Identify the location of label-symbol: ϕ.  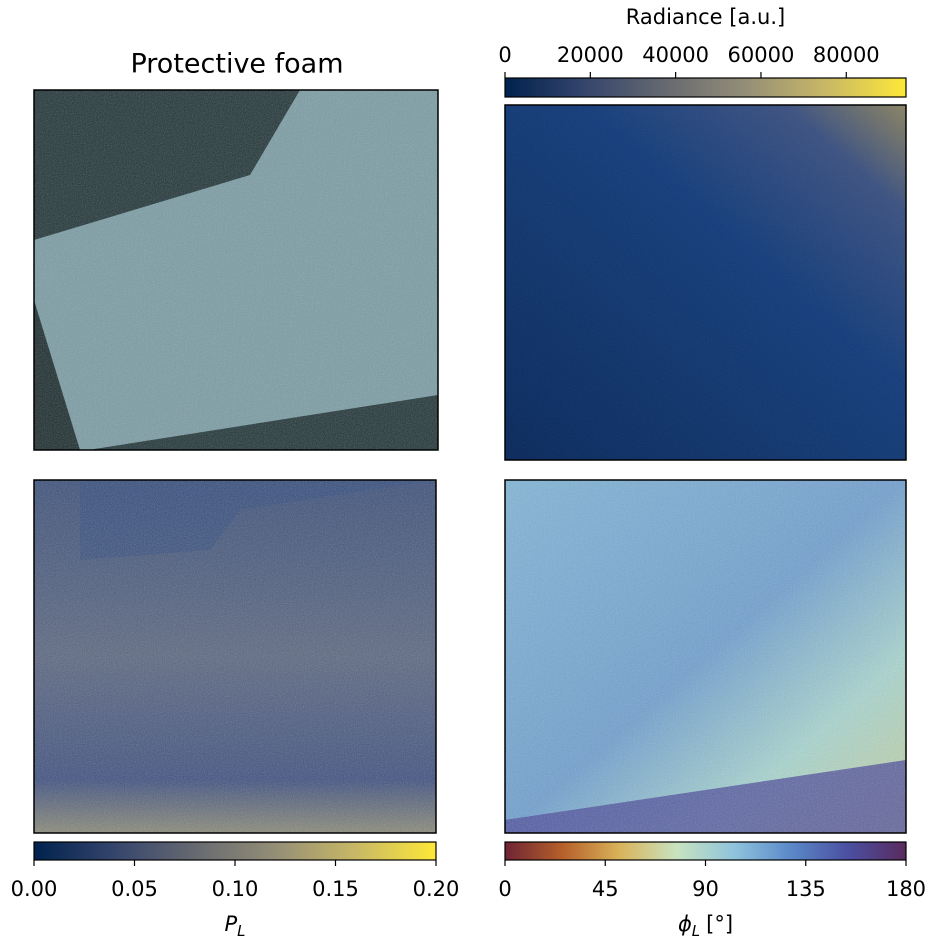
(685, 924).